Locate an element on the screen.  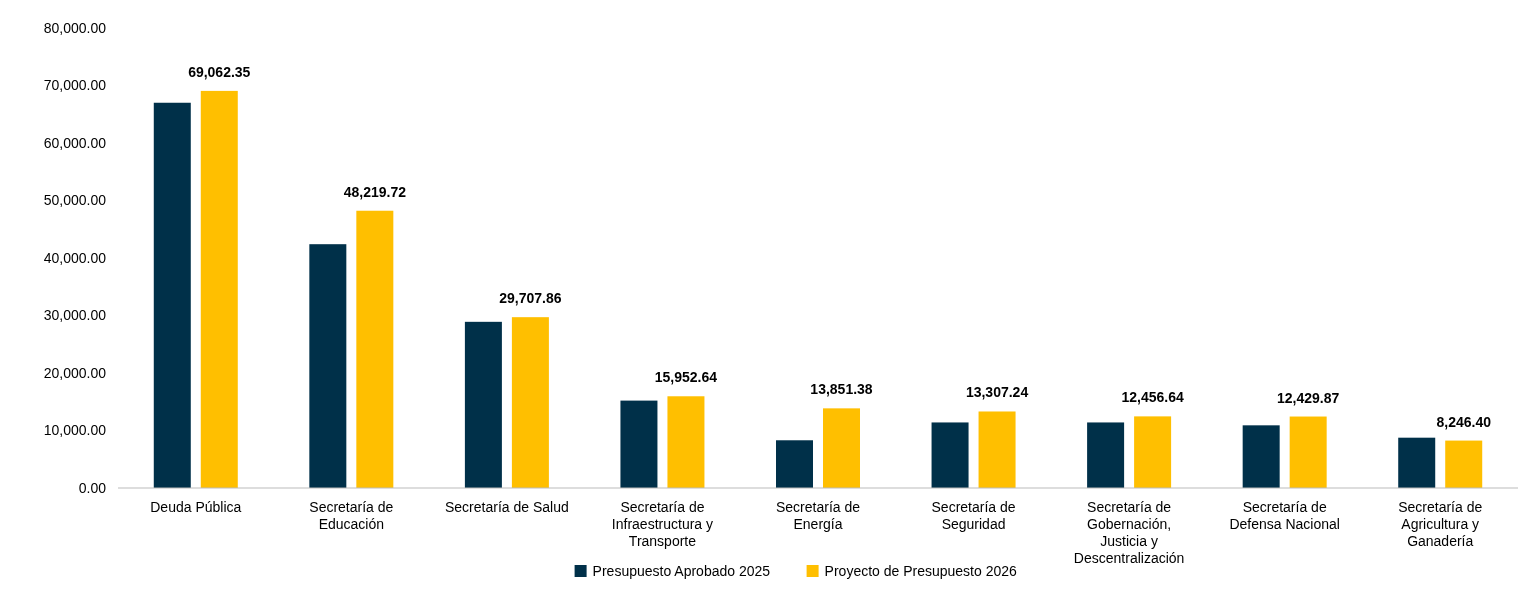
y-tick-label: 70,000.00 is located at coordinates (75, 85).